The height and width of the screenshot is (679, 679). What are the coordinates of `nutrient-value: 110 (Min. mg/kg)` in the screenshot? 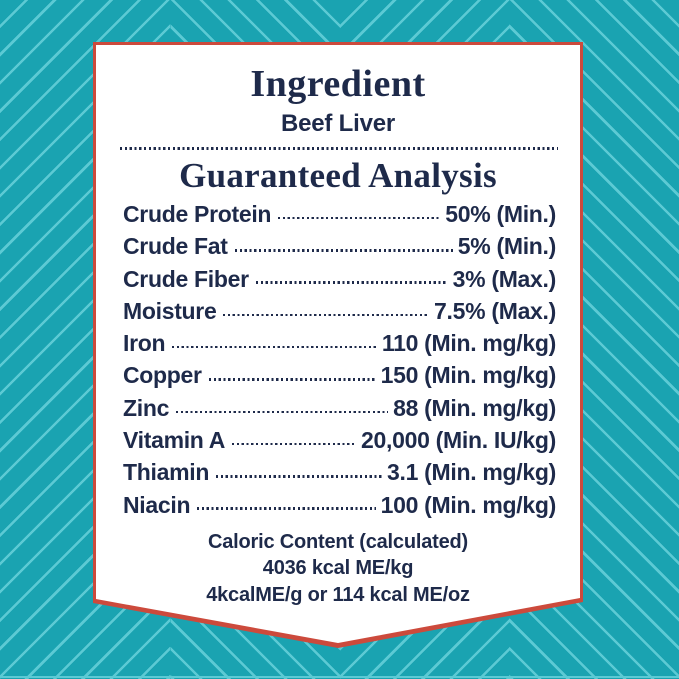 It's located at (468, 343).